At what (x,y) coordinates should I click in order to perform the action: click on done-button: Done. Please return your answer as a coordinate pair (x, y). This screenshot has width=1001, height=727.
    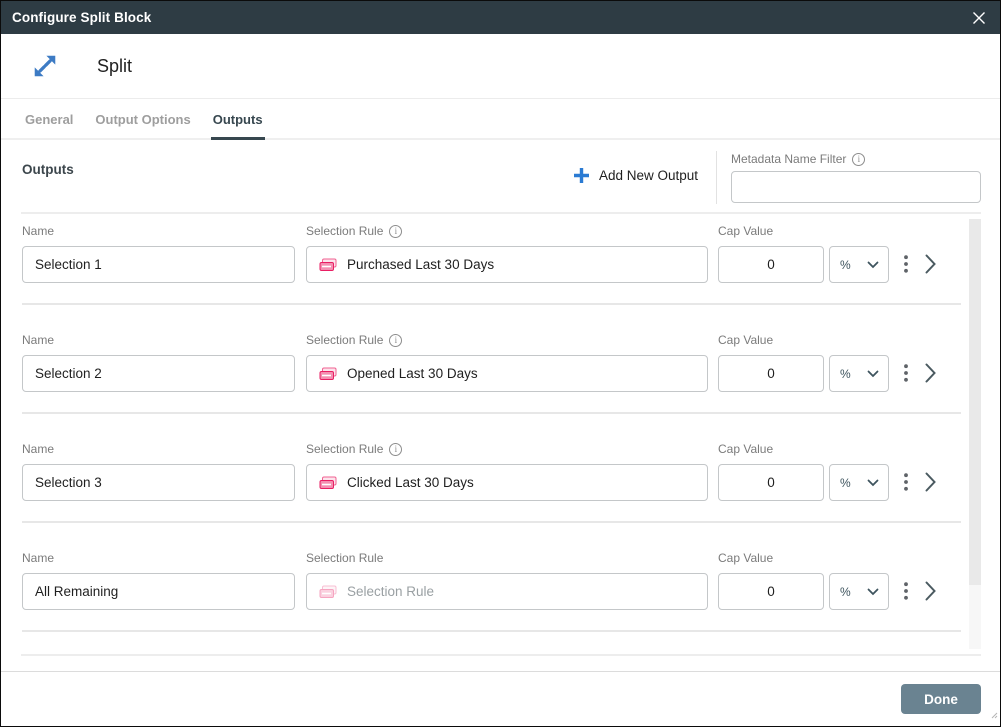
    Looking at the image, I should click on (941, 699).